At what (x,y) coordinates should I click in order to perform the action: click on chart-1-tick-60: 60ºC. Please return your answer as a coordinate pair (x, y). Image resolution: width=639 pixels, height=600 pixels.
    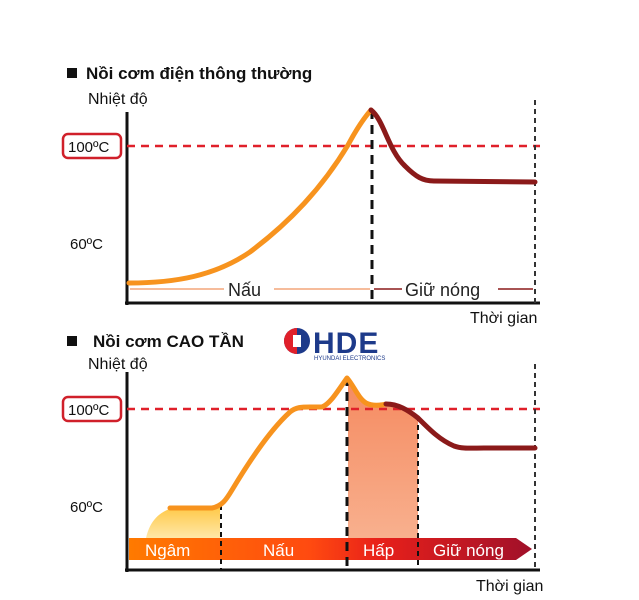
    Looking at the image, I should click on (86, 244).